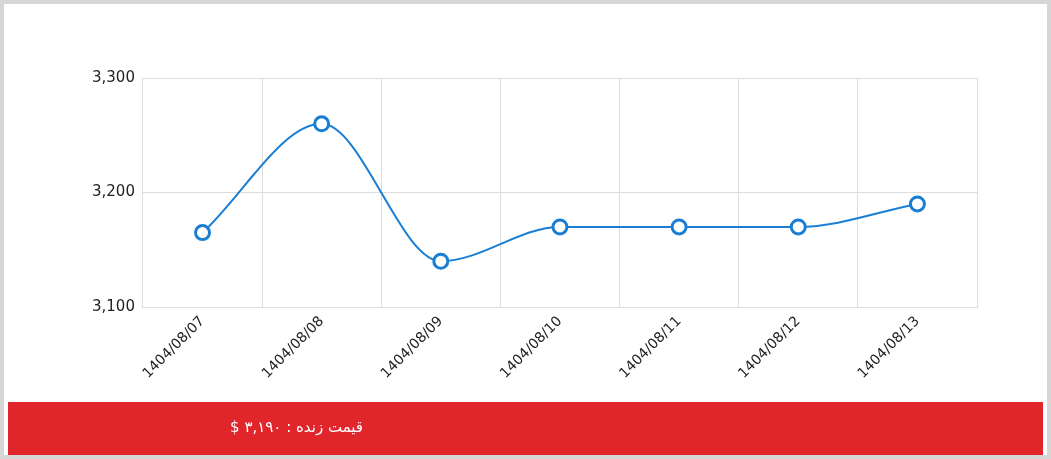 The width and height of the screenshot is (1051, 459). What do you see at coordinates (296, 427) in the screenshot?
I see `text: قیمت زنده : ۳,۱۹۰ $` at bounding box center [296, 427].